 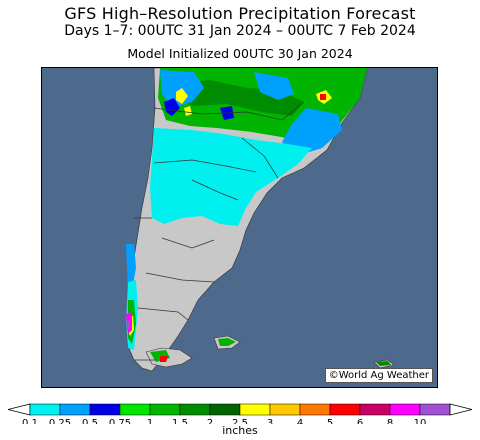 I want to click on precip-patagonia-purple, so click(x=128, y=325).